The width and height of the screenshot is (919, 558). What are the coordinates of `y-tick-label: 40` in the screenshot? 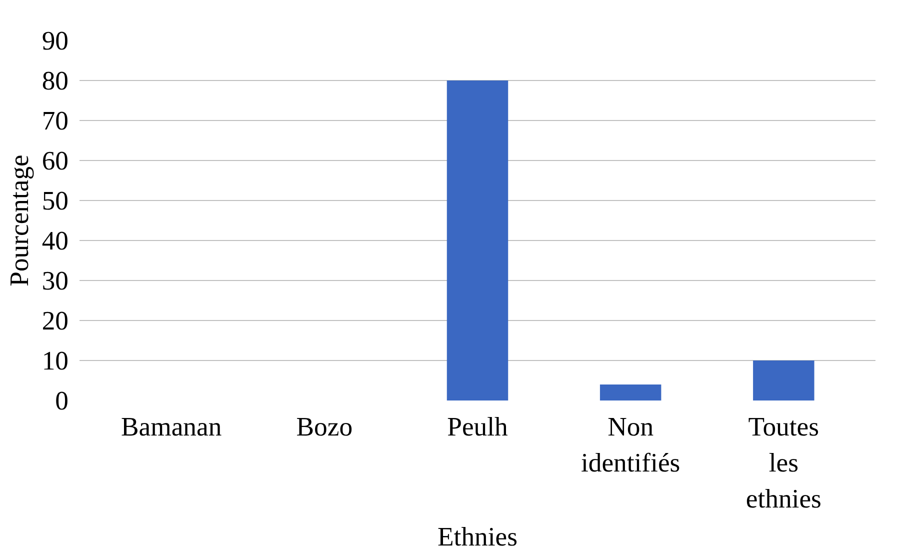 It's located at (55, 241).